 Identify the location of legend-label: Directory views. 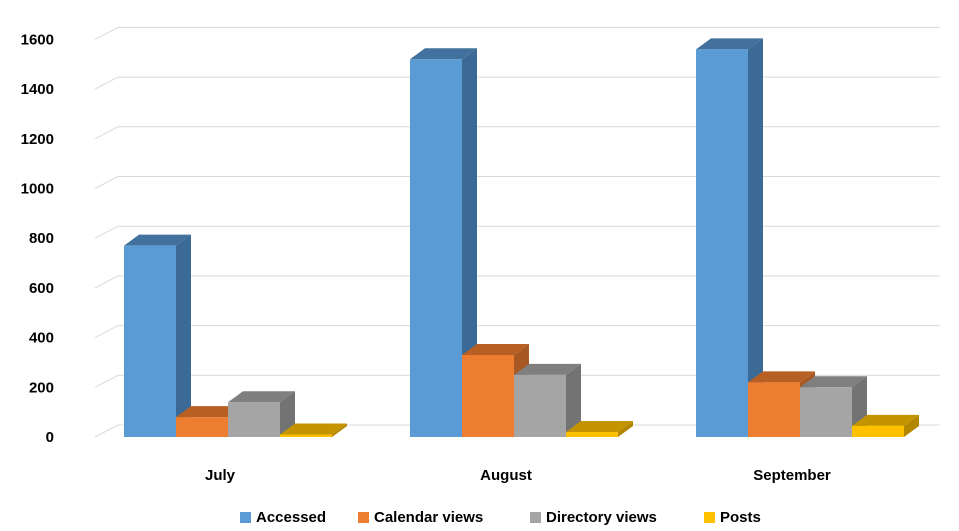
(601, 517).